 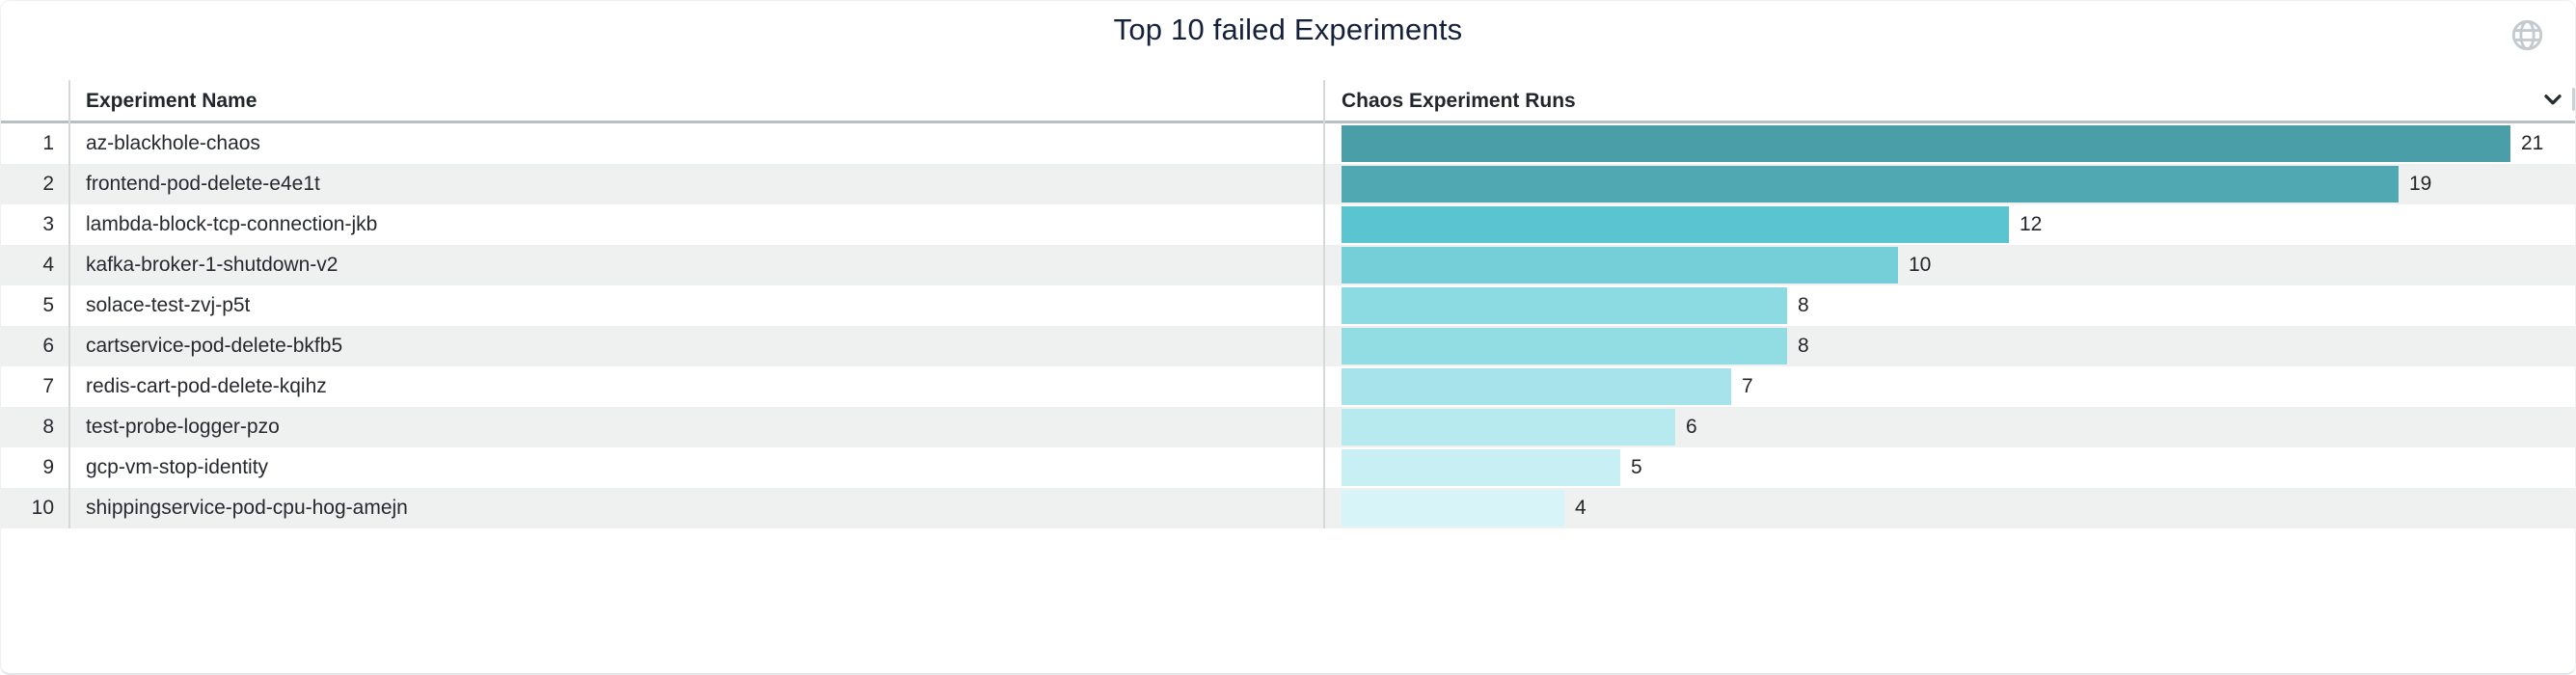 I want to click on row-rank: 6, so click(x=48, y=346).